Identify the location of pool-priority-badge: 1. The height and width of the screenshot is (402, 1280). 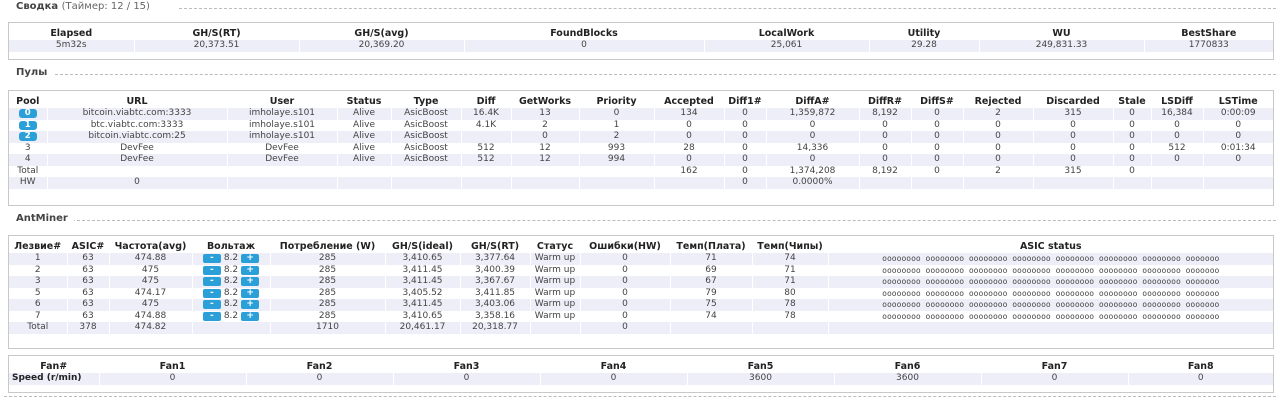
(27, 125).